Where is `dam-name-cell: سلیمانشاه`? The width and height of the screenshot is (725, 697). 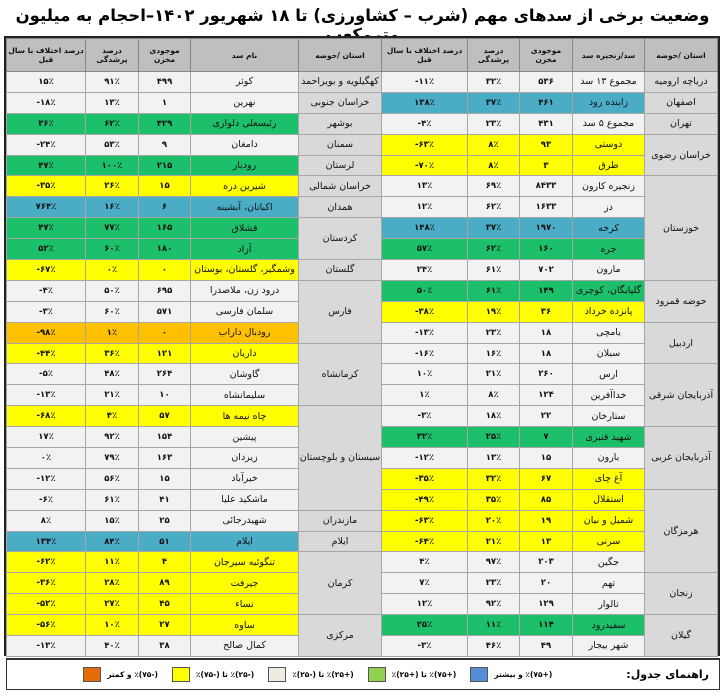 dam-name-cell: سلیمانشاه is located at coordinates (244, 395).